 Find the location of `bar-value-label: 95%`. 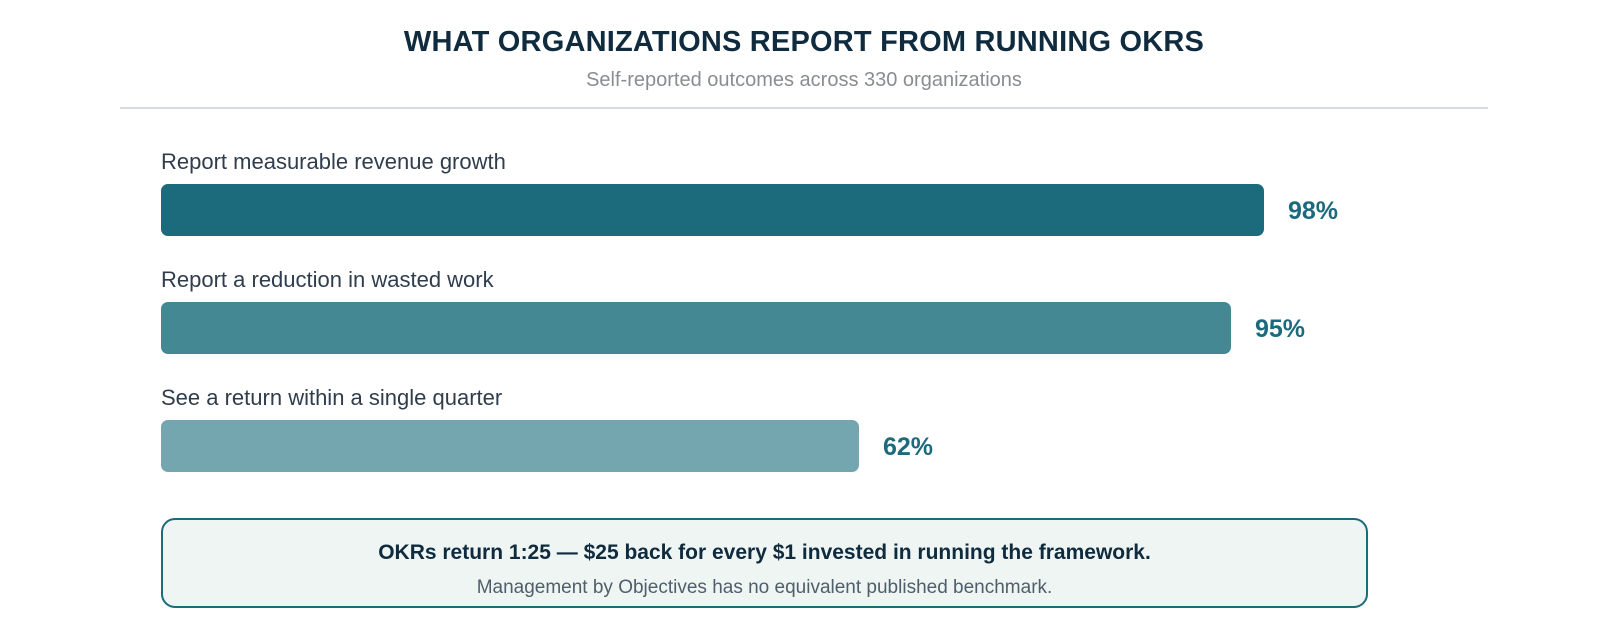

bar-value-label: 95% is located at coordinates (1280, 329).